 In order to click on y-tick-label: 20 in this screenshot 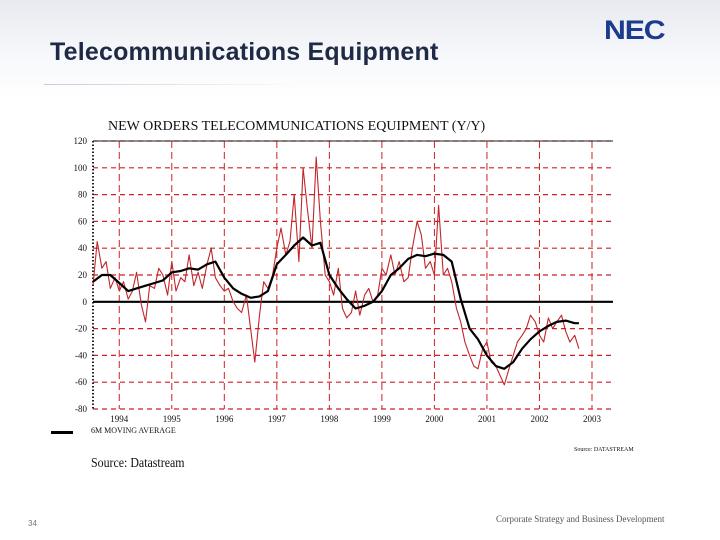, I will do `click(83, 275)`.